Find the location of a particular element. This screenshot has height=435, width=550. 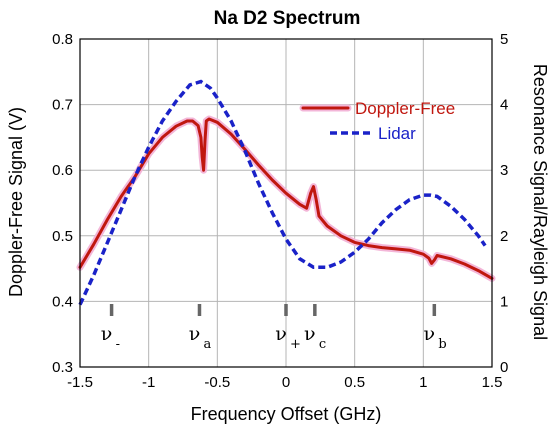

marker-label-1: ν is located at coordinates (195, 334).